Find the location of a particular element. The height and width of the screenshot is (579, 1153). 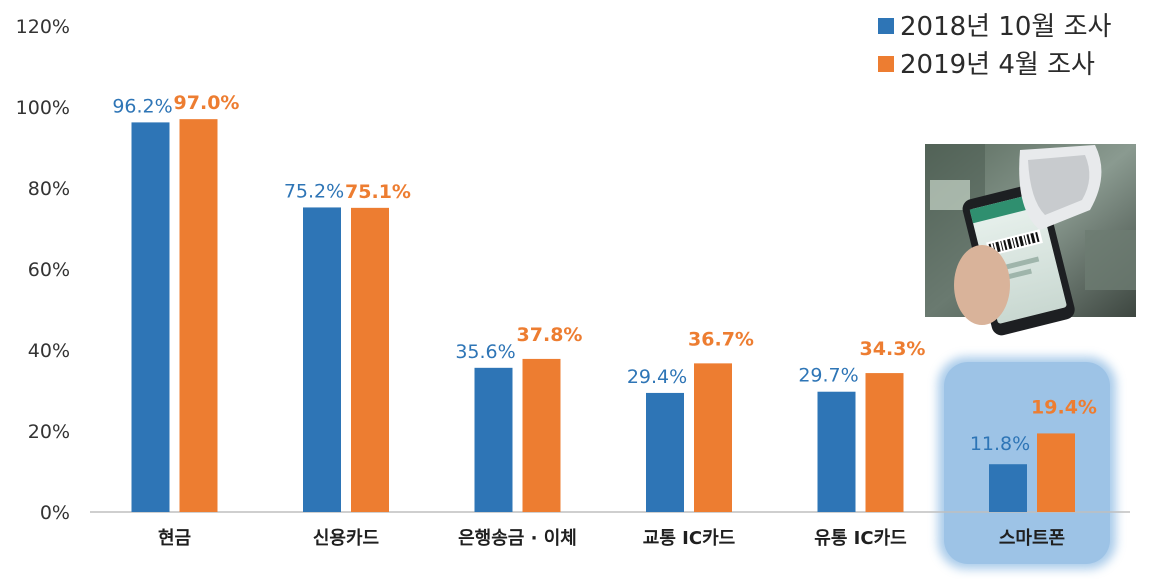

y-tick-label: 20% is located at coordinates (49, 432).